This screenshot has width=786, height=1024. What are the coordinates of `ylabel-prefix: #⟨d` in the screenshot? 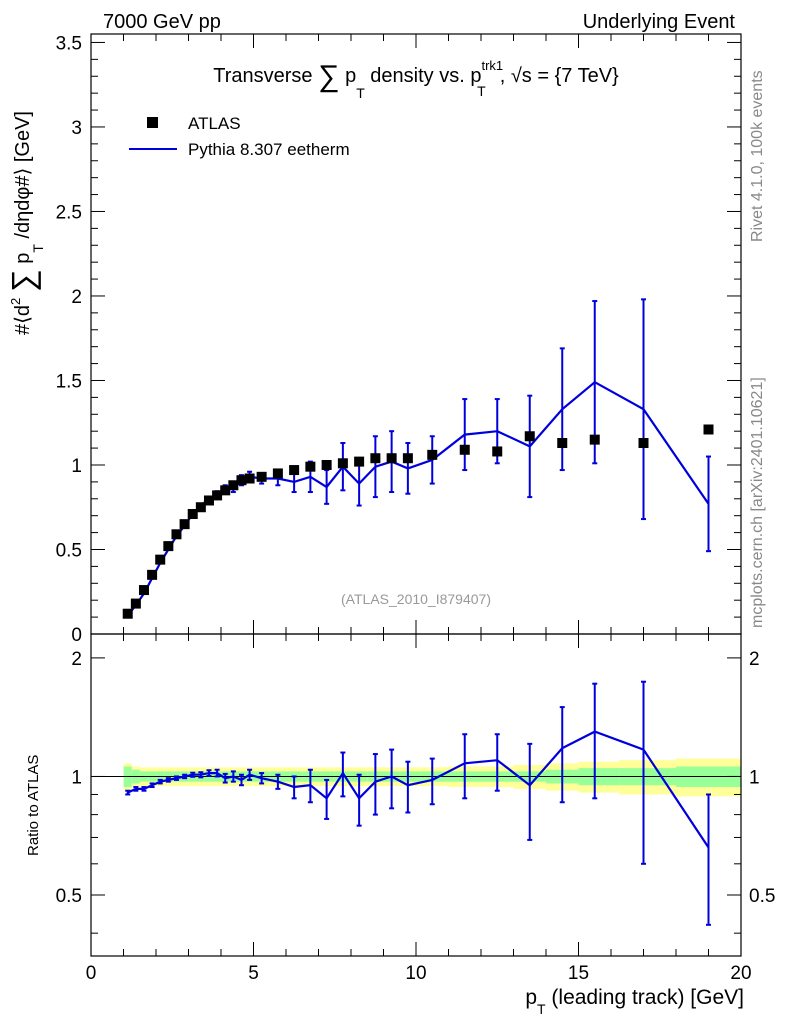 It's located at (23, 320).